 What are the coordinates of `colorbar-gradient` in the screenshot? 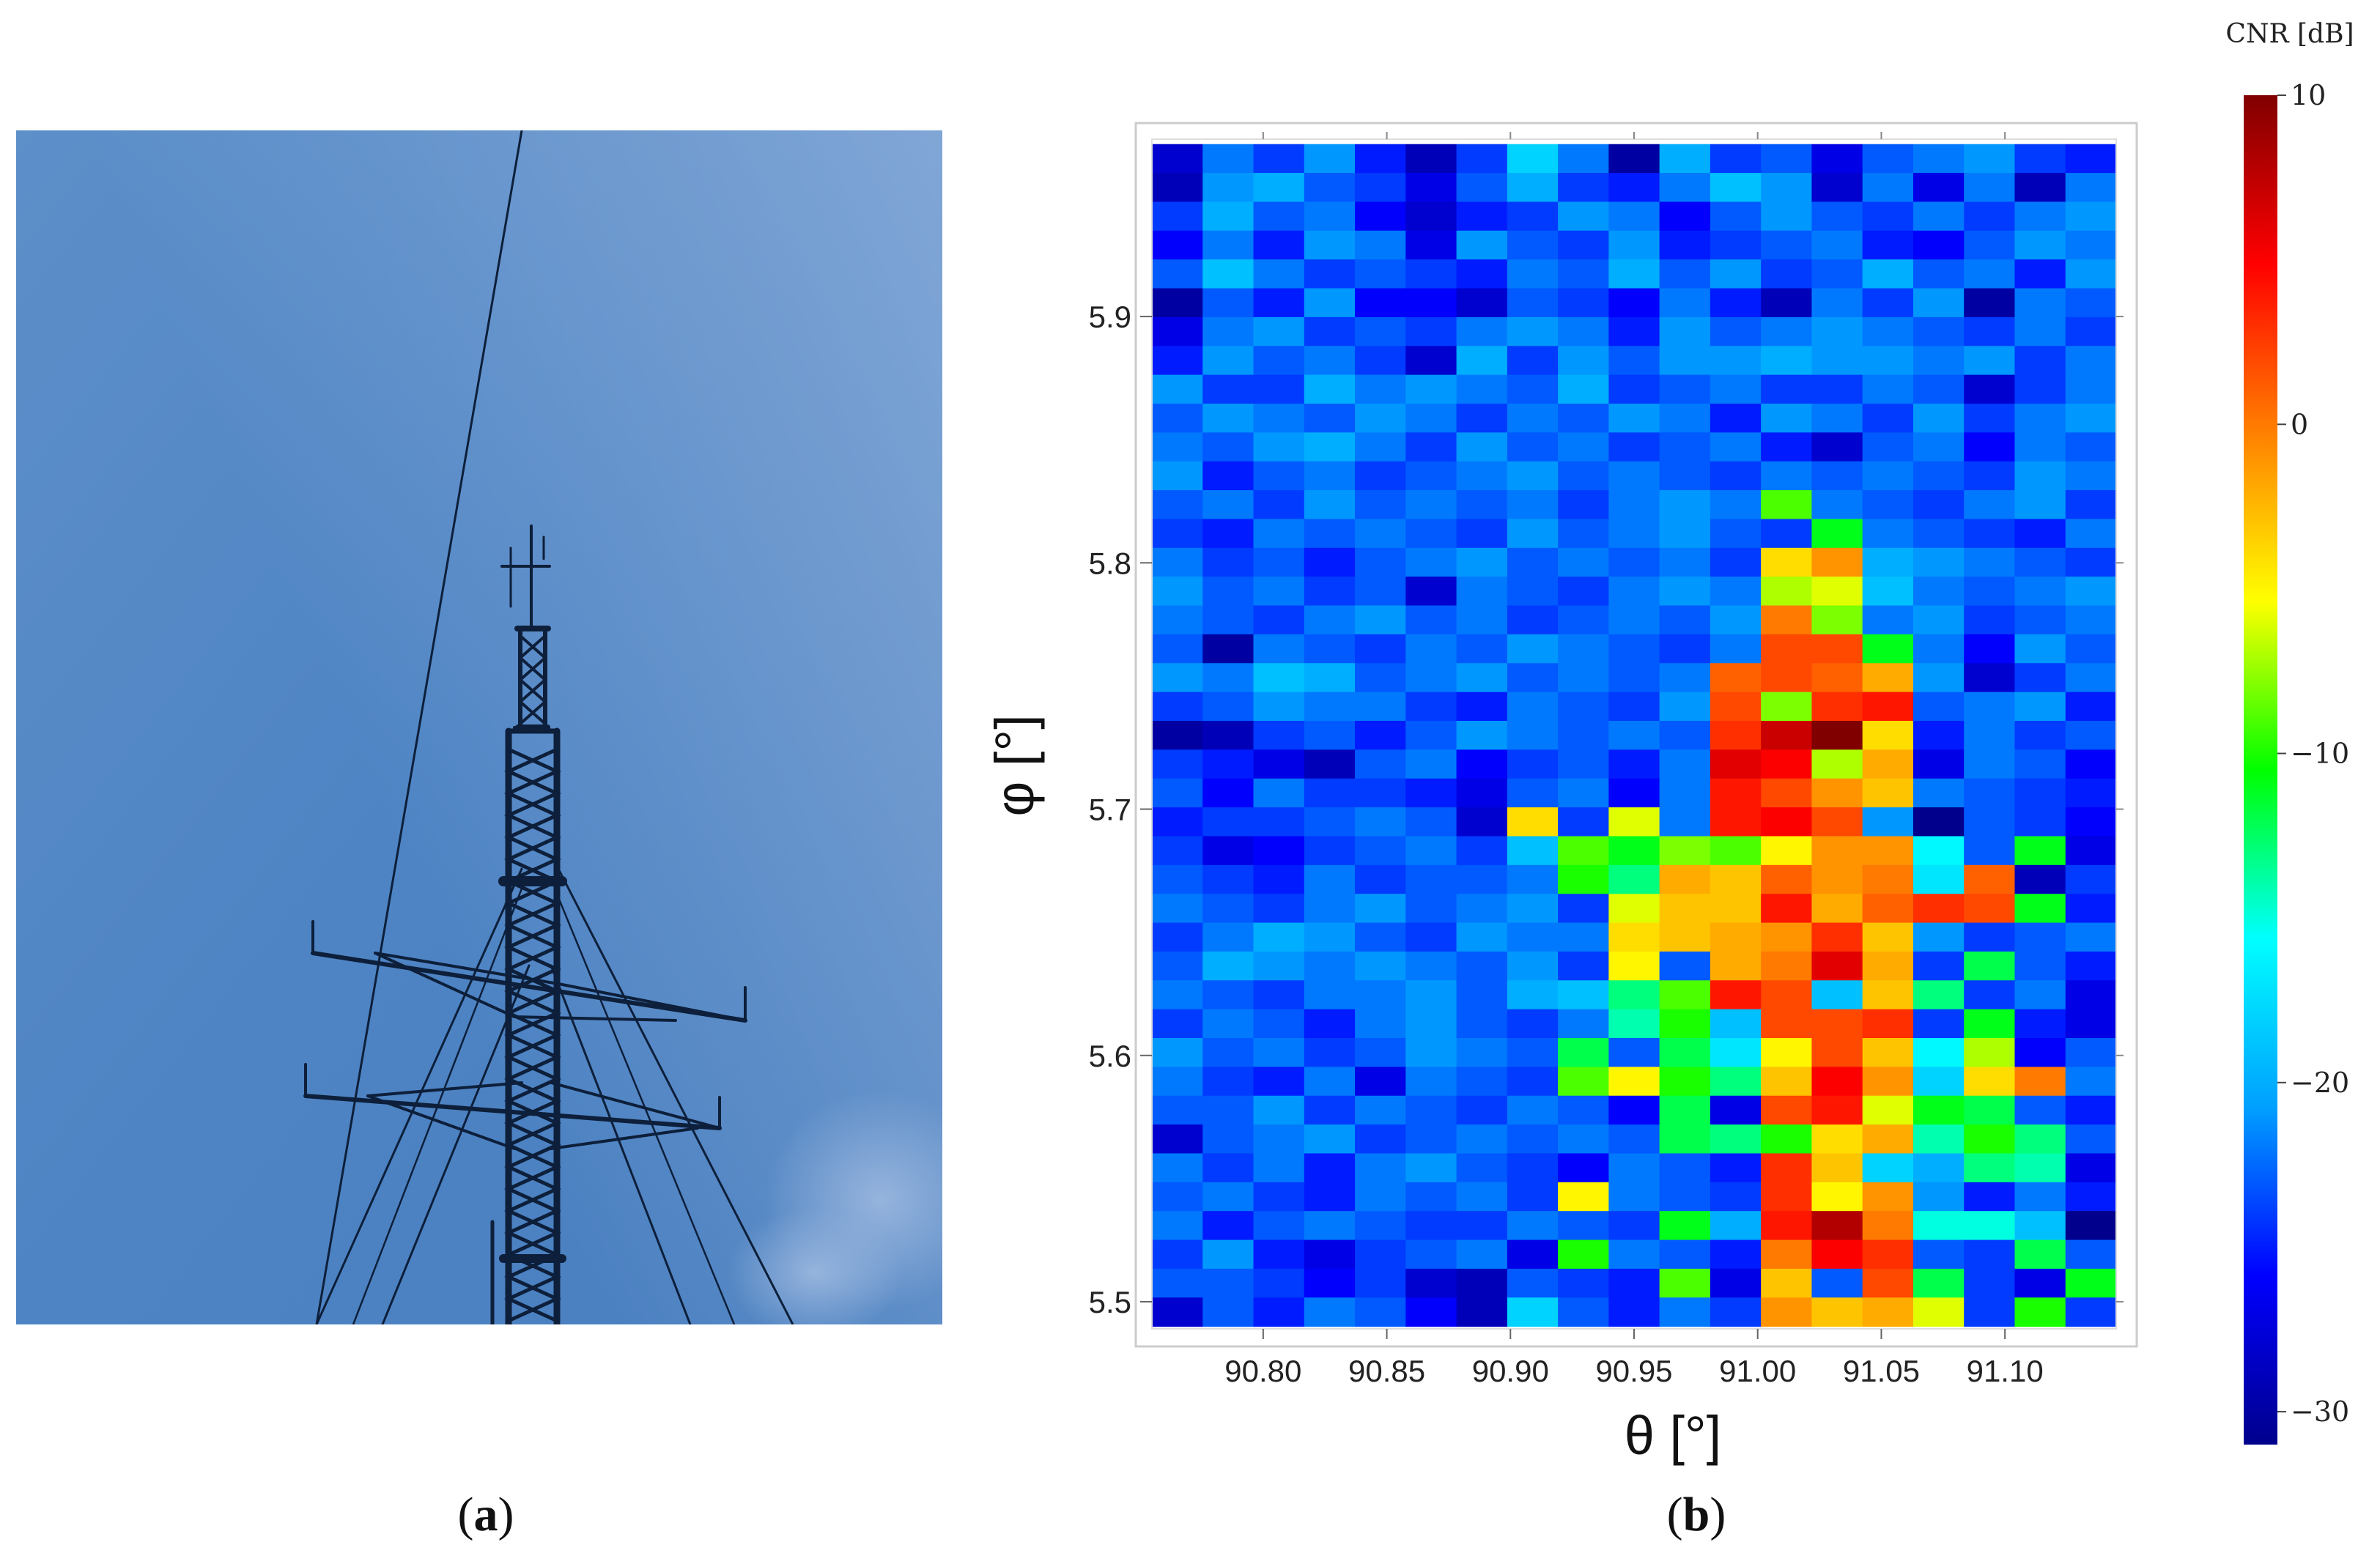 It's located at (2260, 770).